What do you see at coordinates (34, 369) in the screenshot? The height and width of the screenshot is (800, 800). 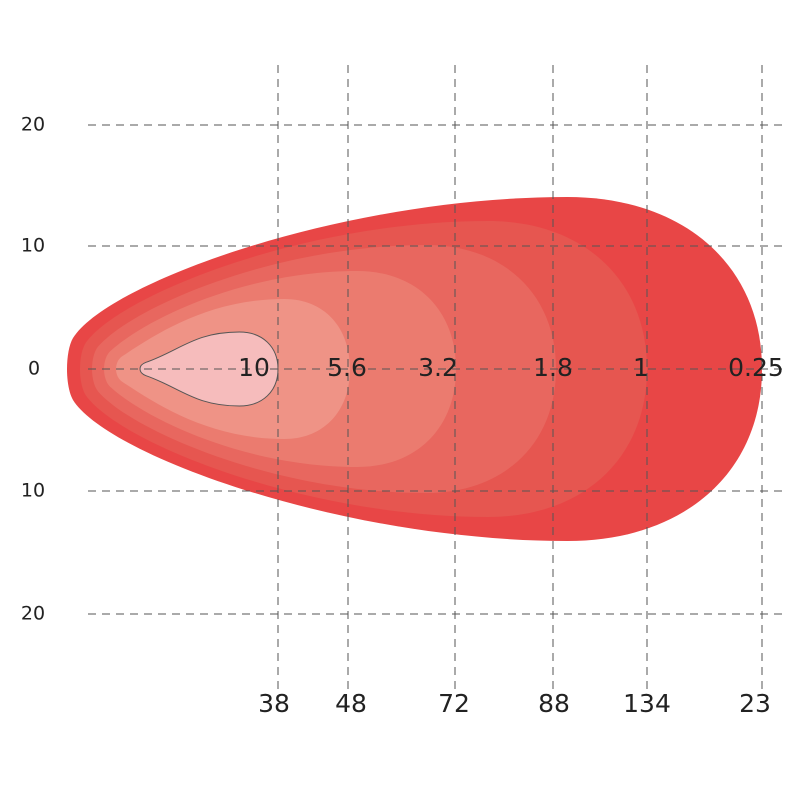 I see `y-label: 0` at bounding box center [34, 369].